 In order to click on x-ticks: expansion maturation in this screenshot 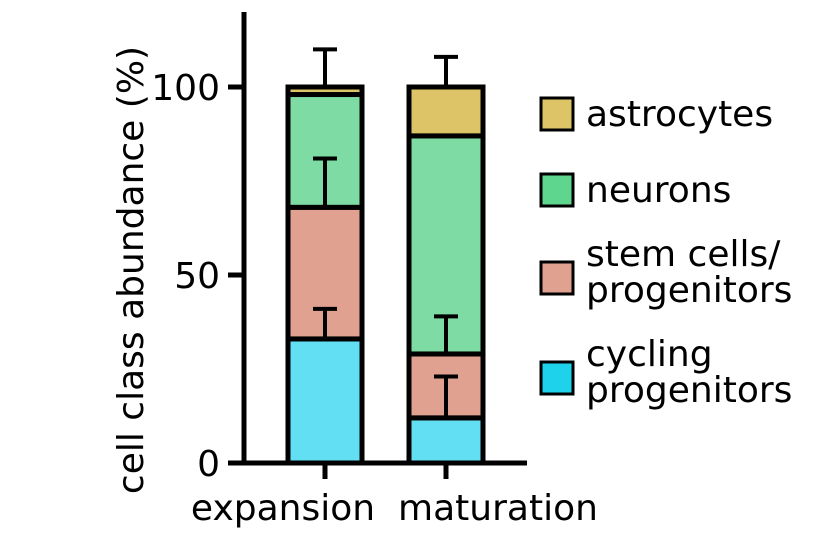, I will do `click(394, 496)`.